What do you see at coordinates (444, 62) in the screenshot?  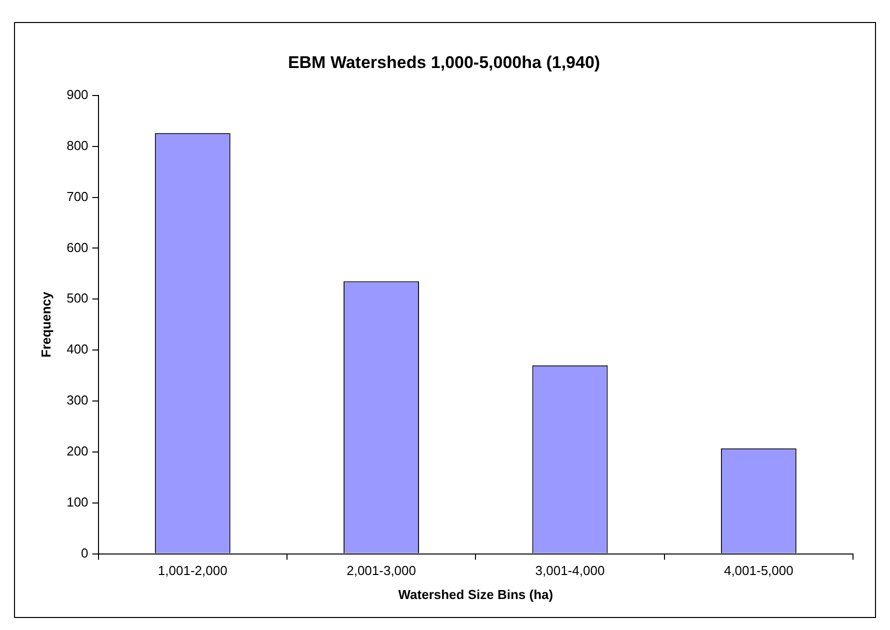 I see `chart-title: EBM Watersheds 1,000-5,000ha (1,940)` at bounding box center [444, 62].